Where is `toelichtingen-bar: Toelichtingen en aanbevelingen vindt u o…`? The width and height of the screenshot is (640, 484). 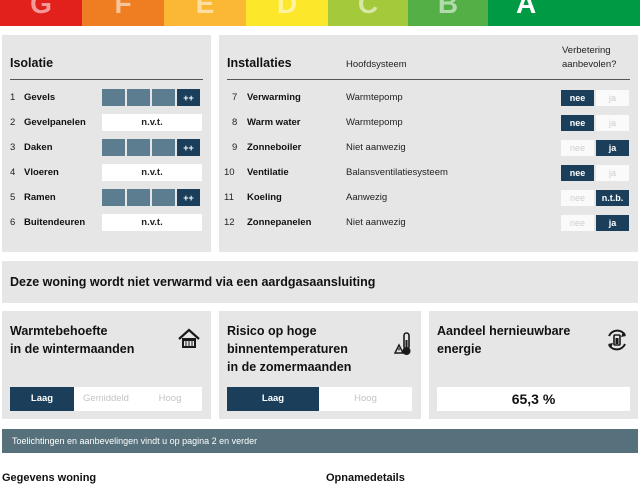 toelichtingen-bar: Toelichtingen en aanbevelingen vindt u o… is located at coordinates (320, 441).